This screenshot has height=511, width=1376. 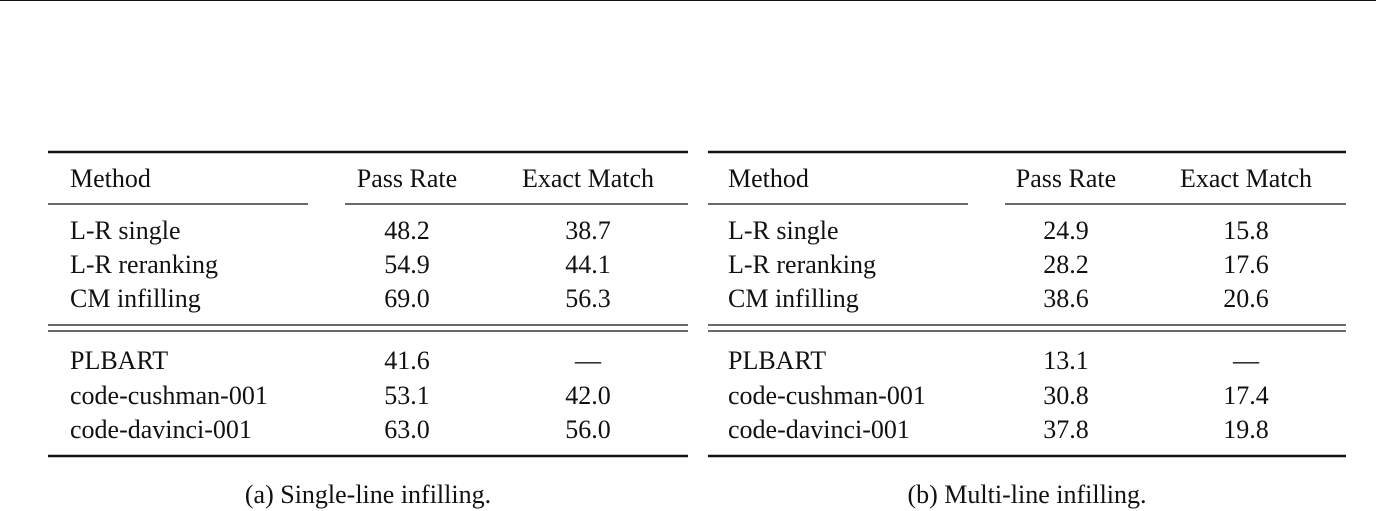 What do you see at coordinates (368, 494) in the screenshot?
I see `caption: (a) Single-line infilling.` at bounding box center [368, 494].